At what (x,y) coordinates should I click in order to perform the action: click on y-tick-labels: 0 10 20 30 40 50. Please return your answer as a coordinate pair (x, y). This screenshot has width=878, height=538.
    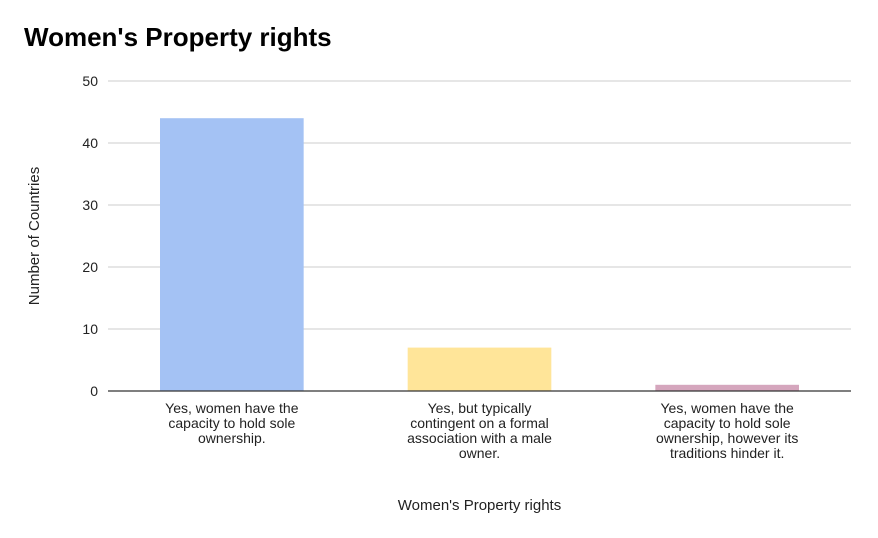
    Looking at the image, I should click on (90, 236).